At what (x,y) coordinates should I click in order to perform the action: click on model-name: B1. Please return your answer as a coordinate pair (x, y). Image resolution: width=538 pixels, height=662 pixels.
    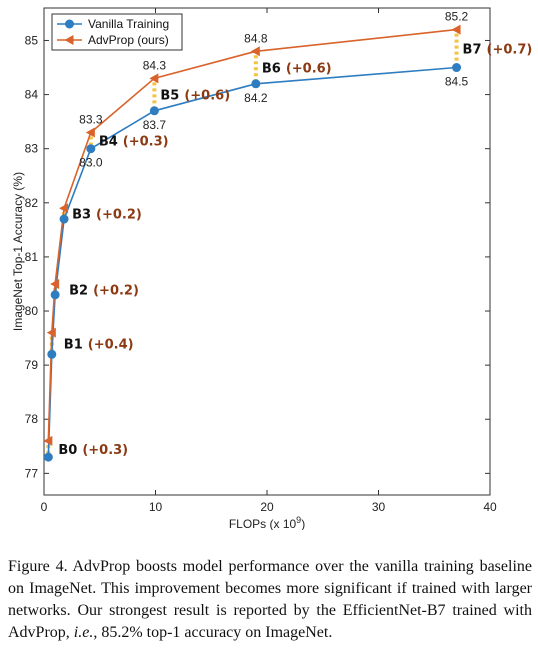
    Looking at the image, I should click on (73, 344).